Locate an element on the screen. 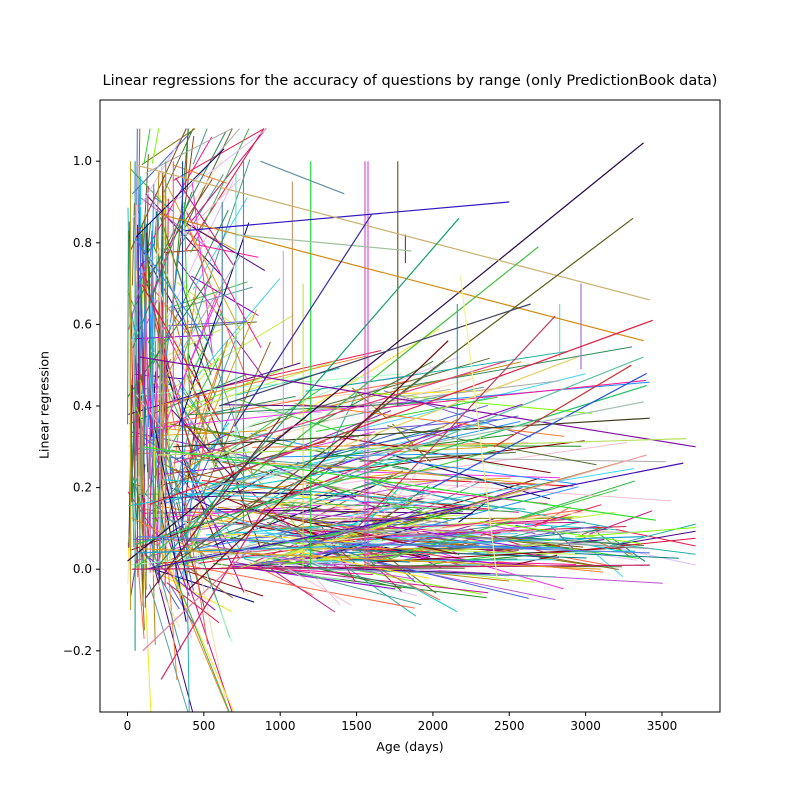  x-tick-label: 1000 is located at coordinates (280, 726).